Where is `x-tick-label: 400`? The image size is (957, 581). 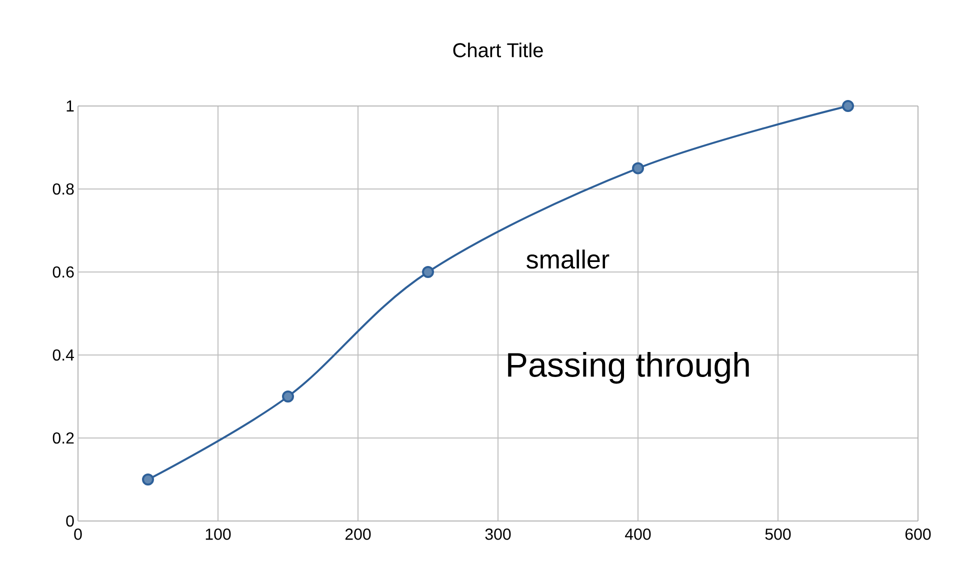 x-tick-label: 400 is located at coordinates (638, 534).